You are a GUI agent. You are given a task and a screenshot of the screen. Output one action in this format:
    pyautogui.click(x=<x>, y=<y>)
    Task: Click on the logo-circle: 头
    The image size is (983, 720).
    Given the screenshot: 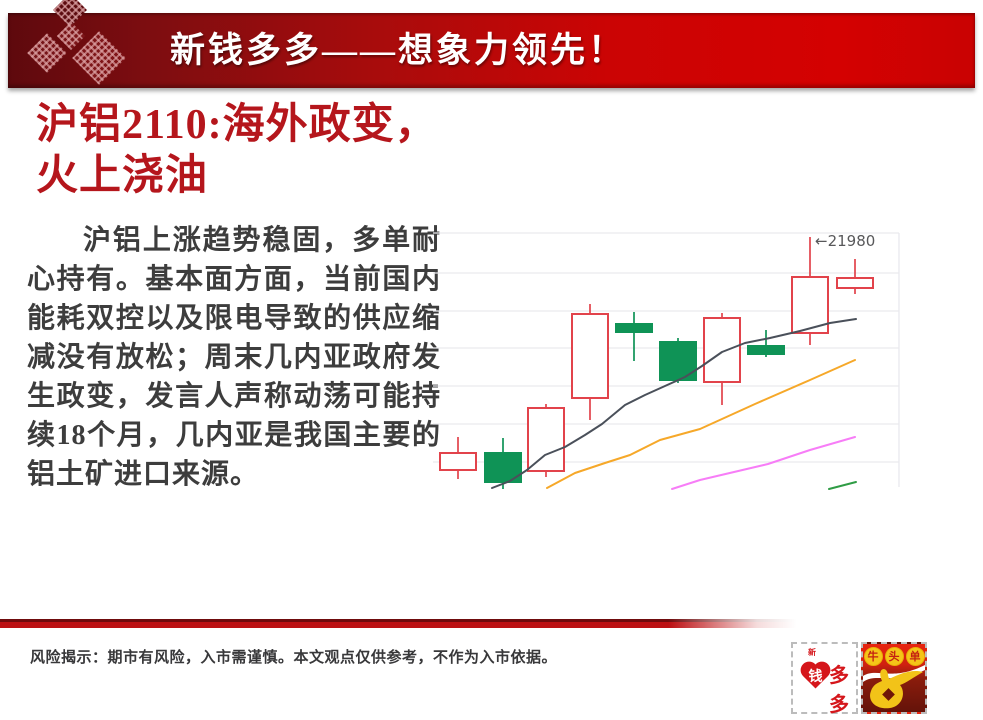 What is the action you would take?
    pyautogui.click(x=894, y=656)
    